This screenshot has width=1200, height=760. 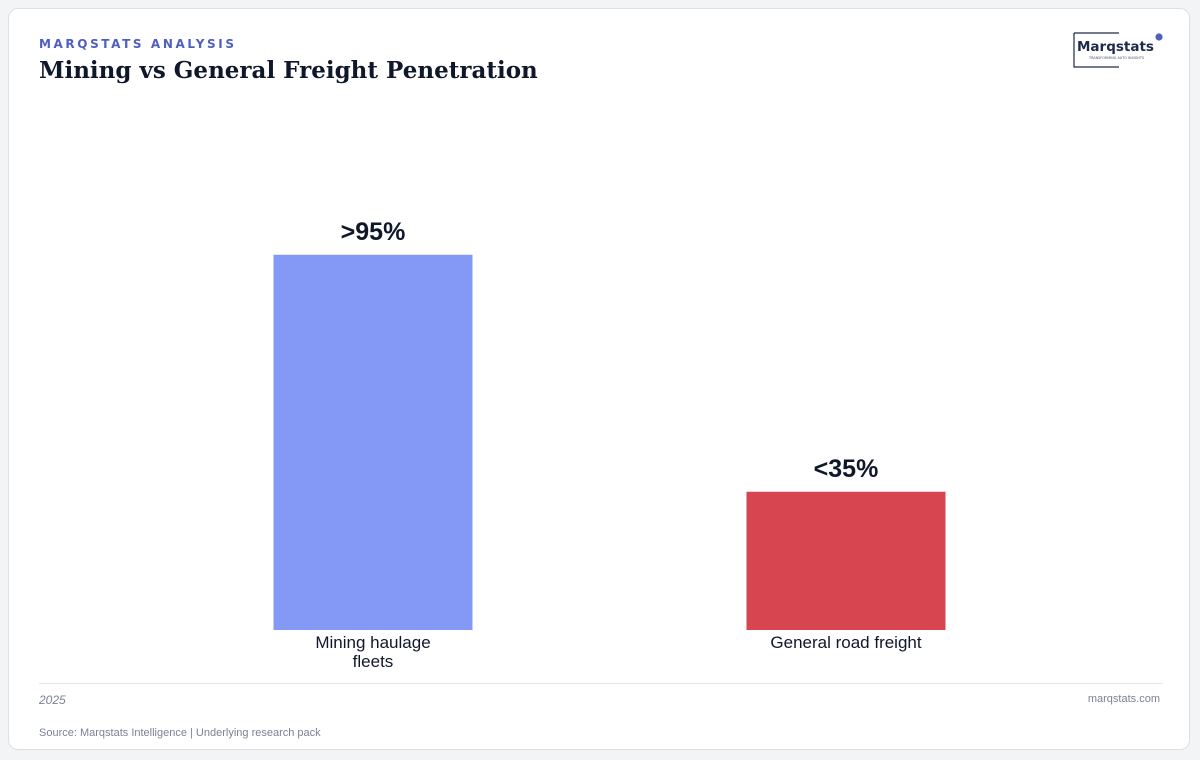 What do you see at coordinates (138, 44) in the screenshot?
I see `analysis-kicker: MARQSTATS ANALYSIS` at bounding box center [138, 44].